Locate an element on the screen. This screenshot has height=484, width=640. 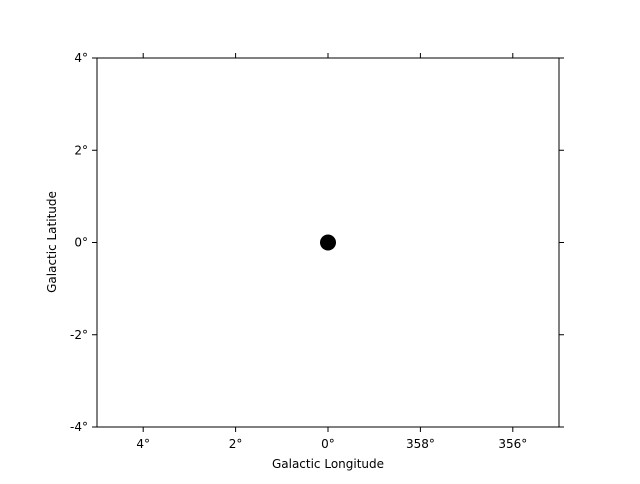
point is located at coordinates (328, 242).